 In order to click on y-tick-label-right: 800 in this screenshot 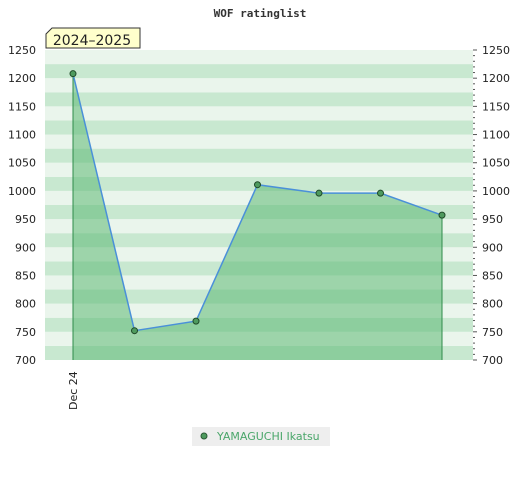, I will do `click(492, 304)`.